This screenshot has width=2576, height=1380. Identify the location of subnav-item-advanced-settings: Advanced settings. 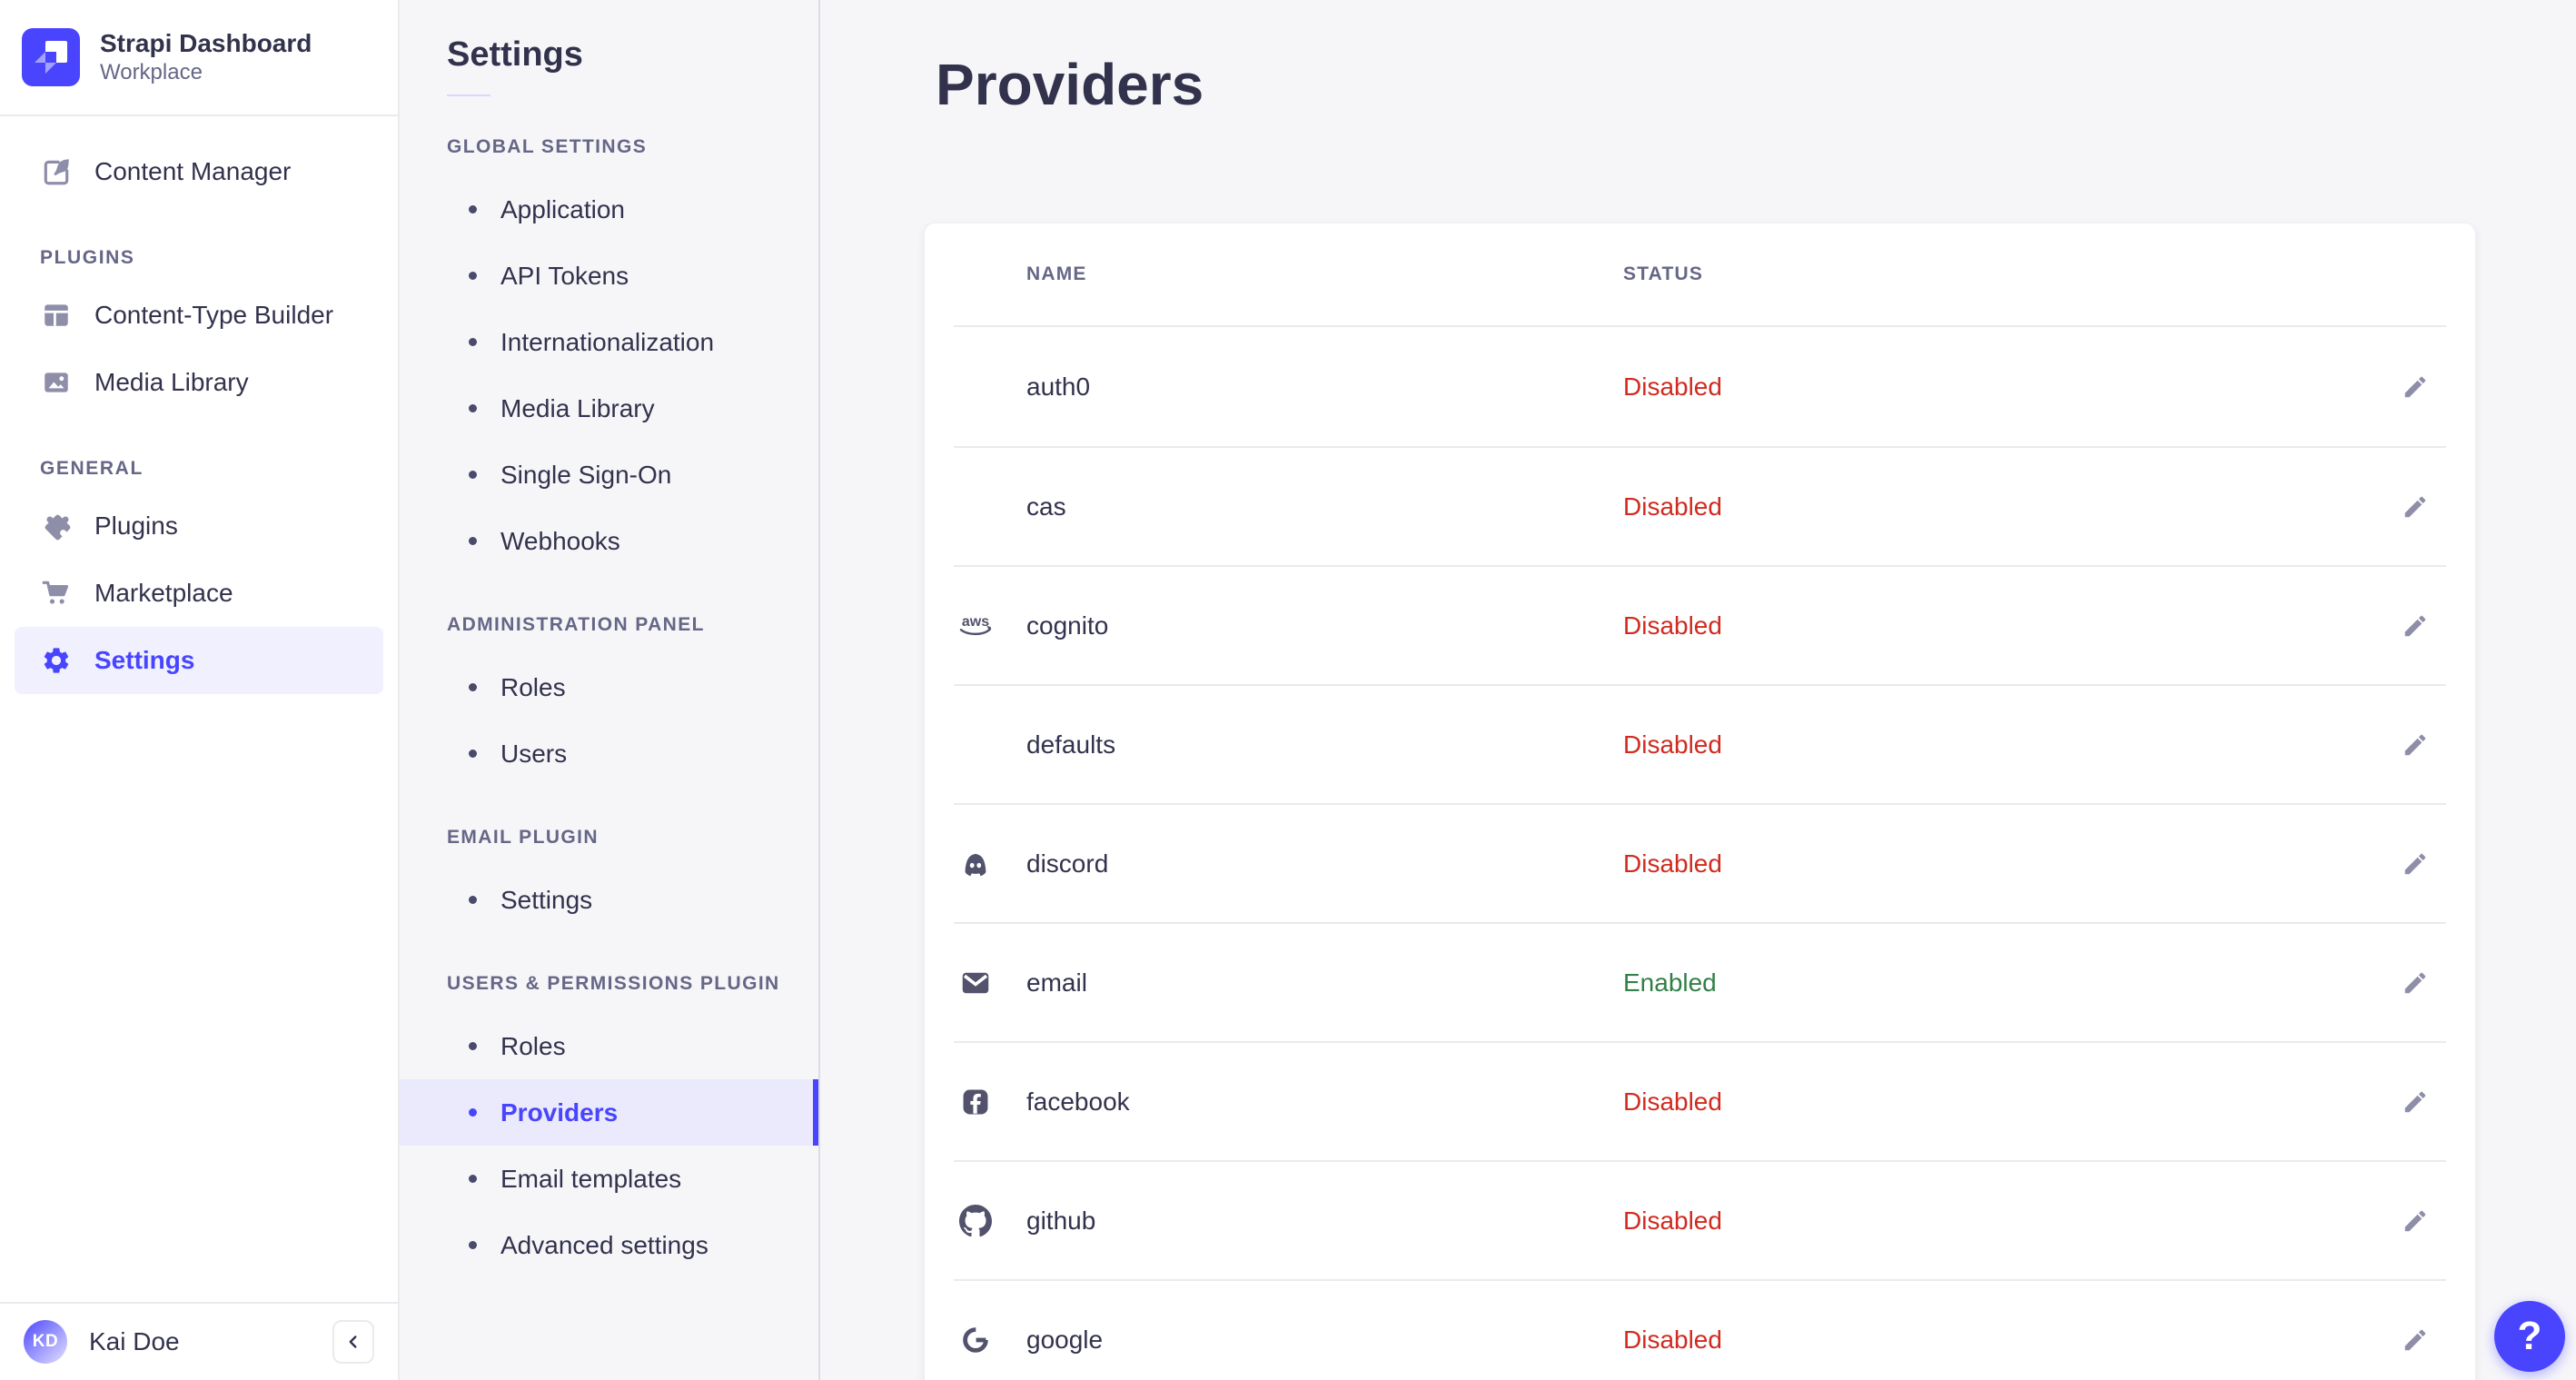
(609, 1245).